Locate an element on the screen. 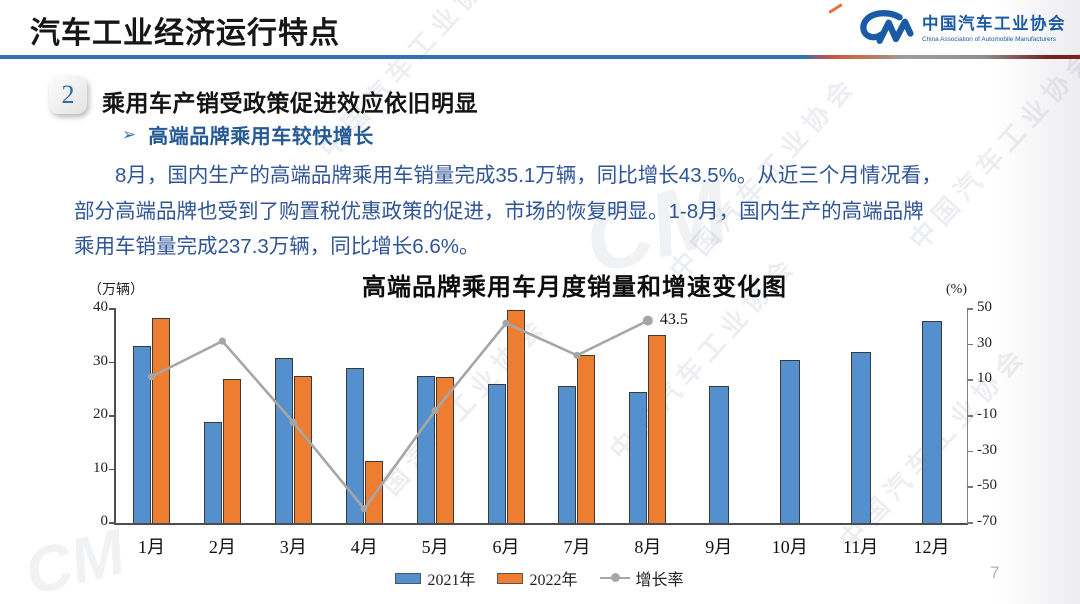 This screenshot has height=604, width=1080. bullet-heading: 高端品牌乘用车较快增长 is located at coordinates (261, 137).